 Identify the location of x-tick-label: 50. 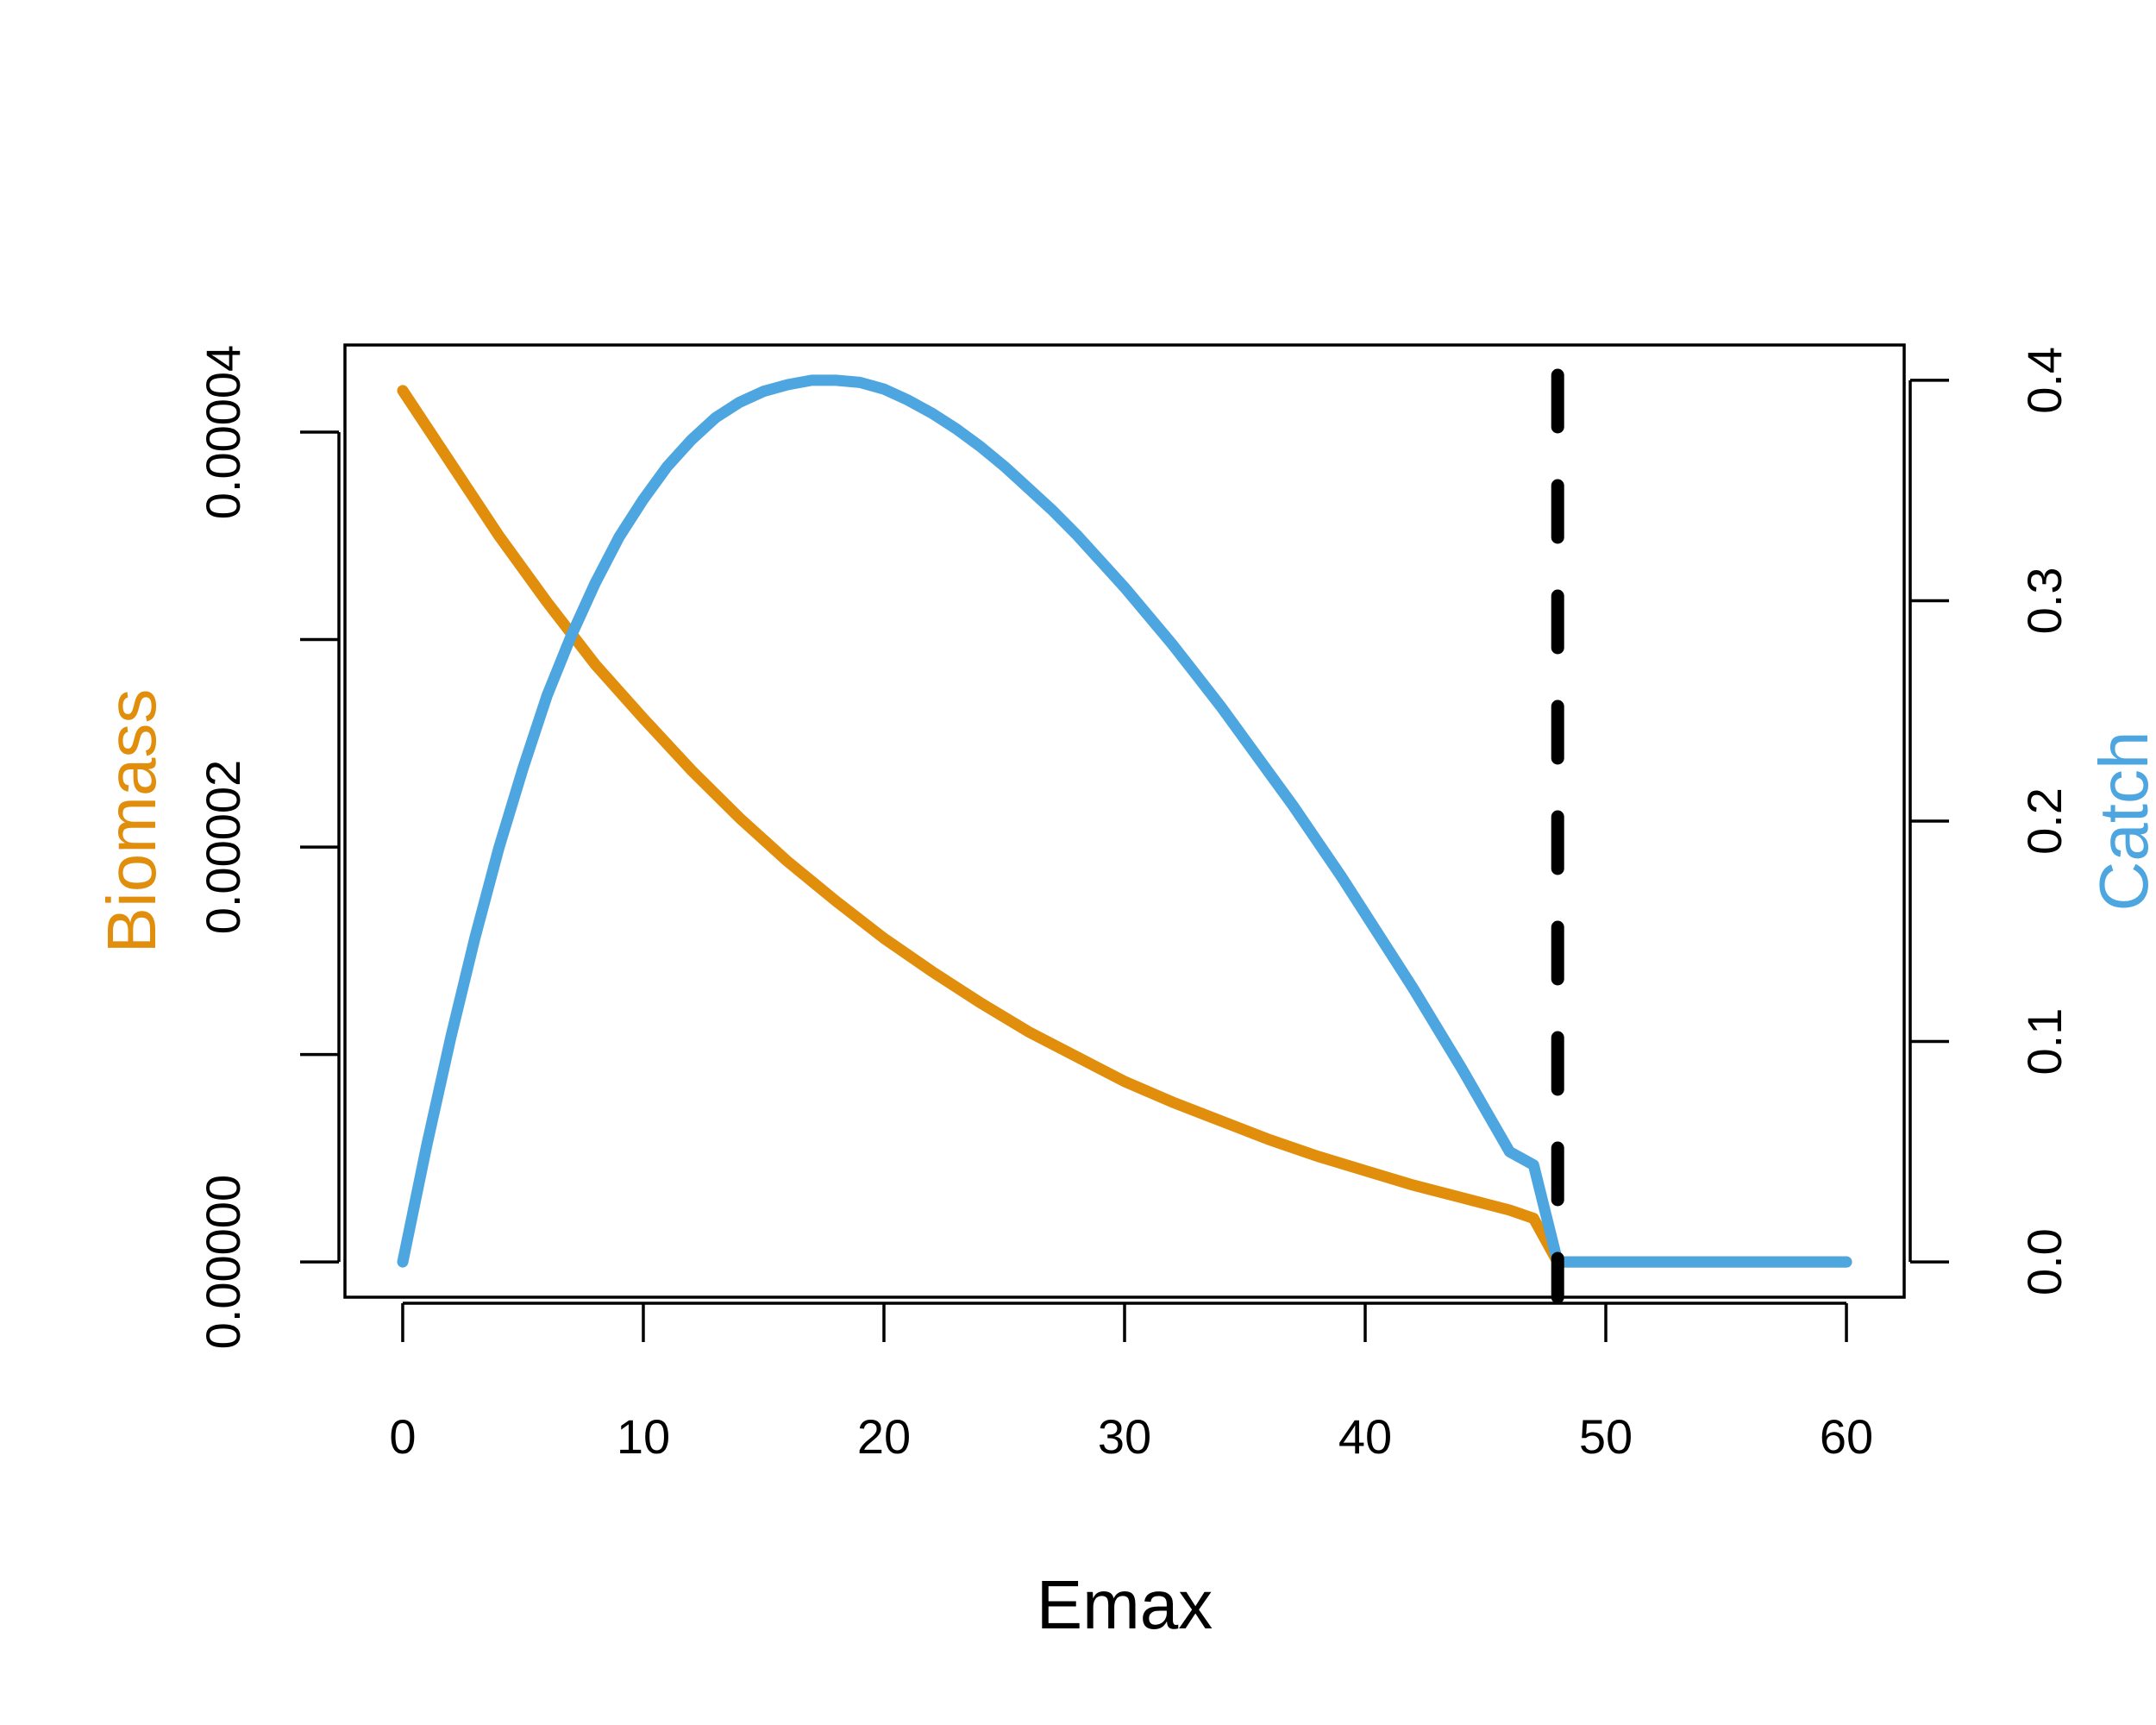
(1606, 1437).